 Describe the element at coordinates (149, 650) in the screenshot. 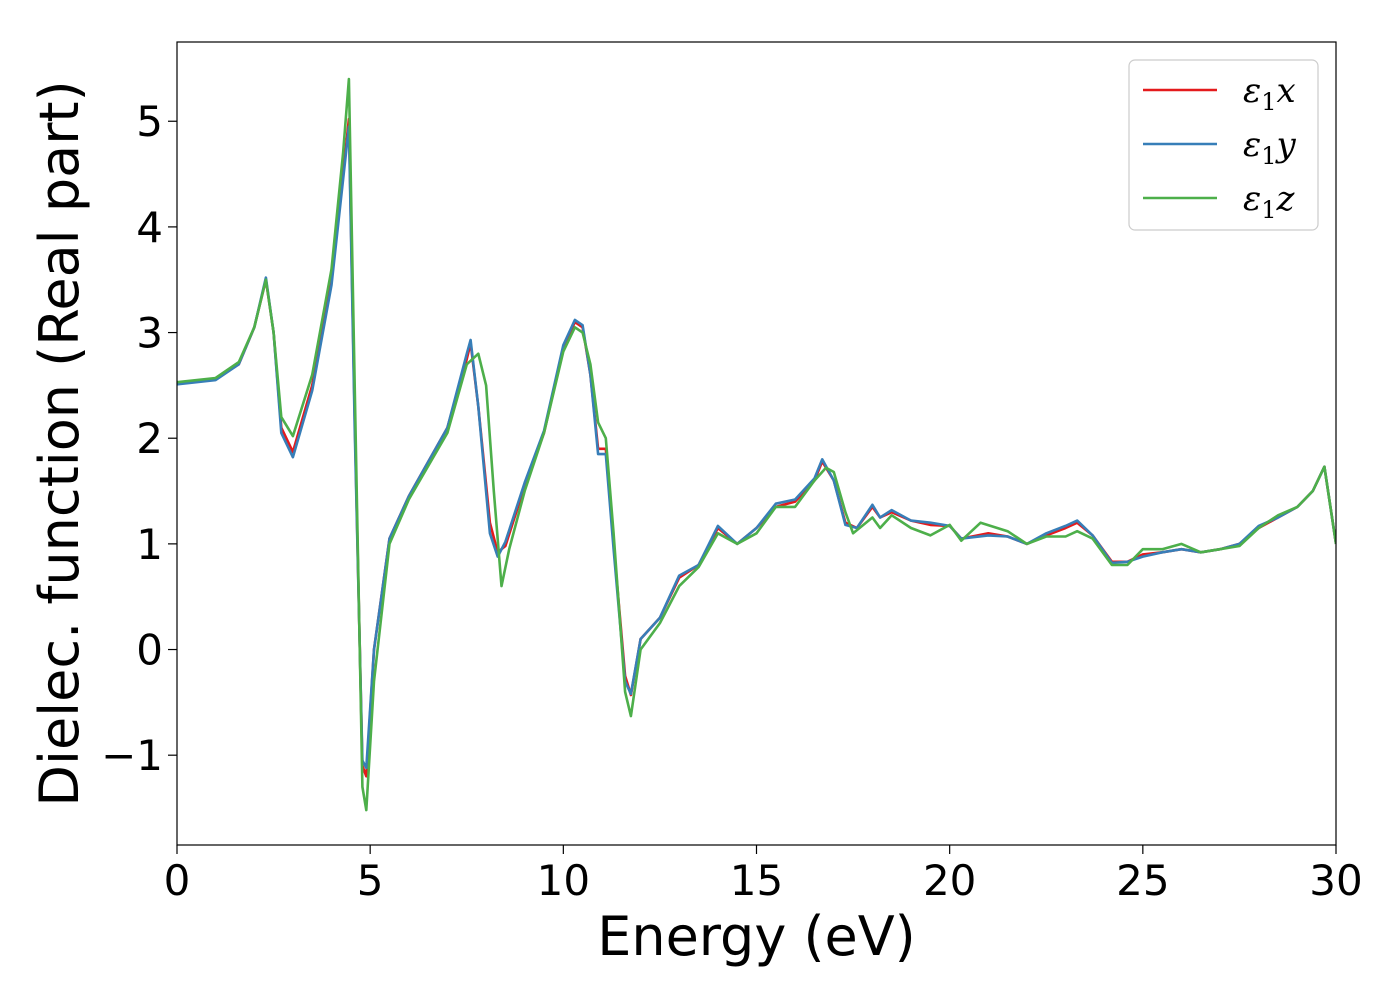

I see `y-tick-label: 0` at that location.